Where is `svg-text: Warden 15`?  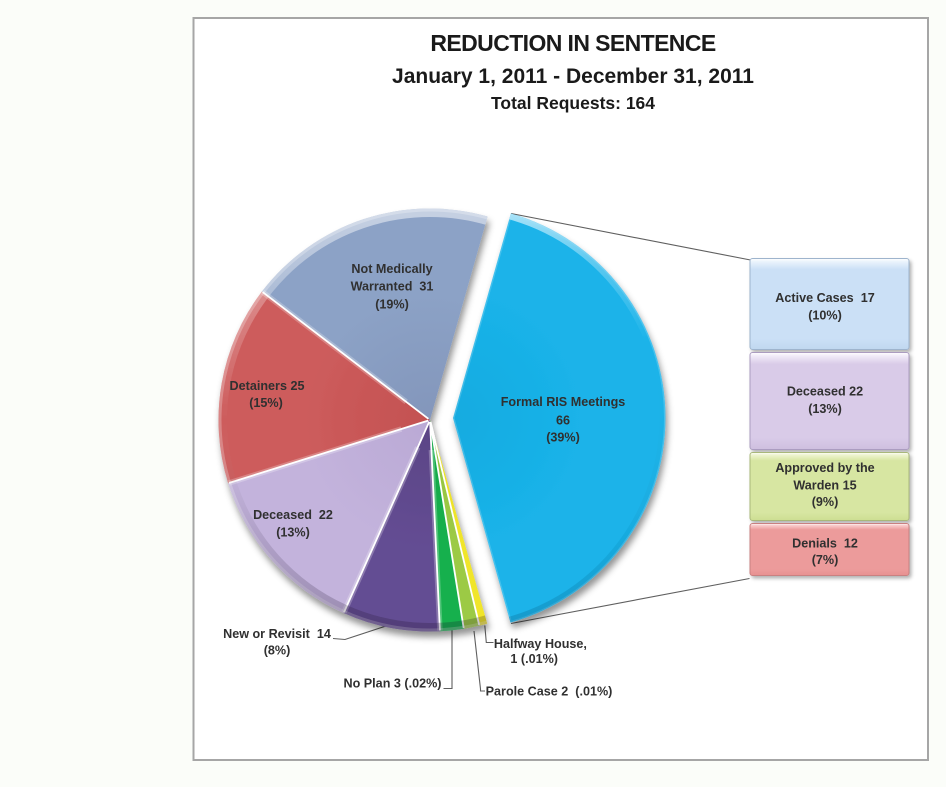
svg-text: Warden 15 is located at coordinates (824, 486).